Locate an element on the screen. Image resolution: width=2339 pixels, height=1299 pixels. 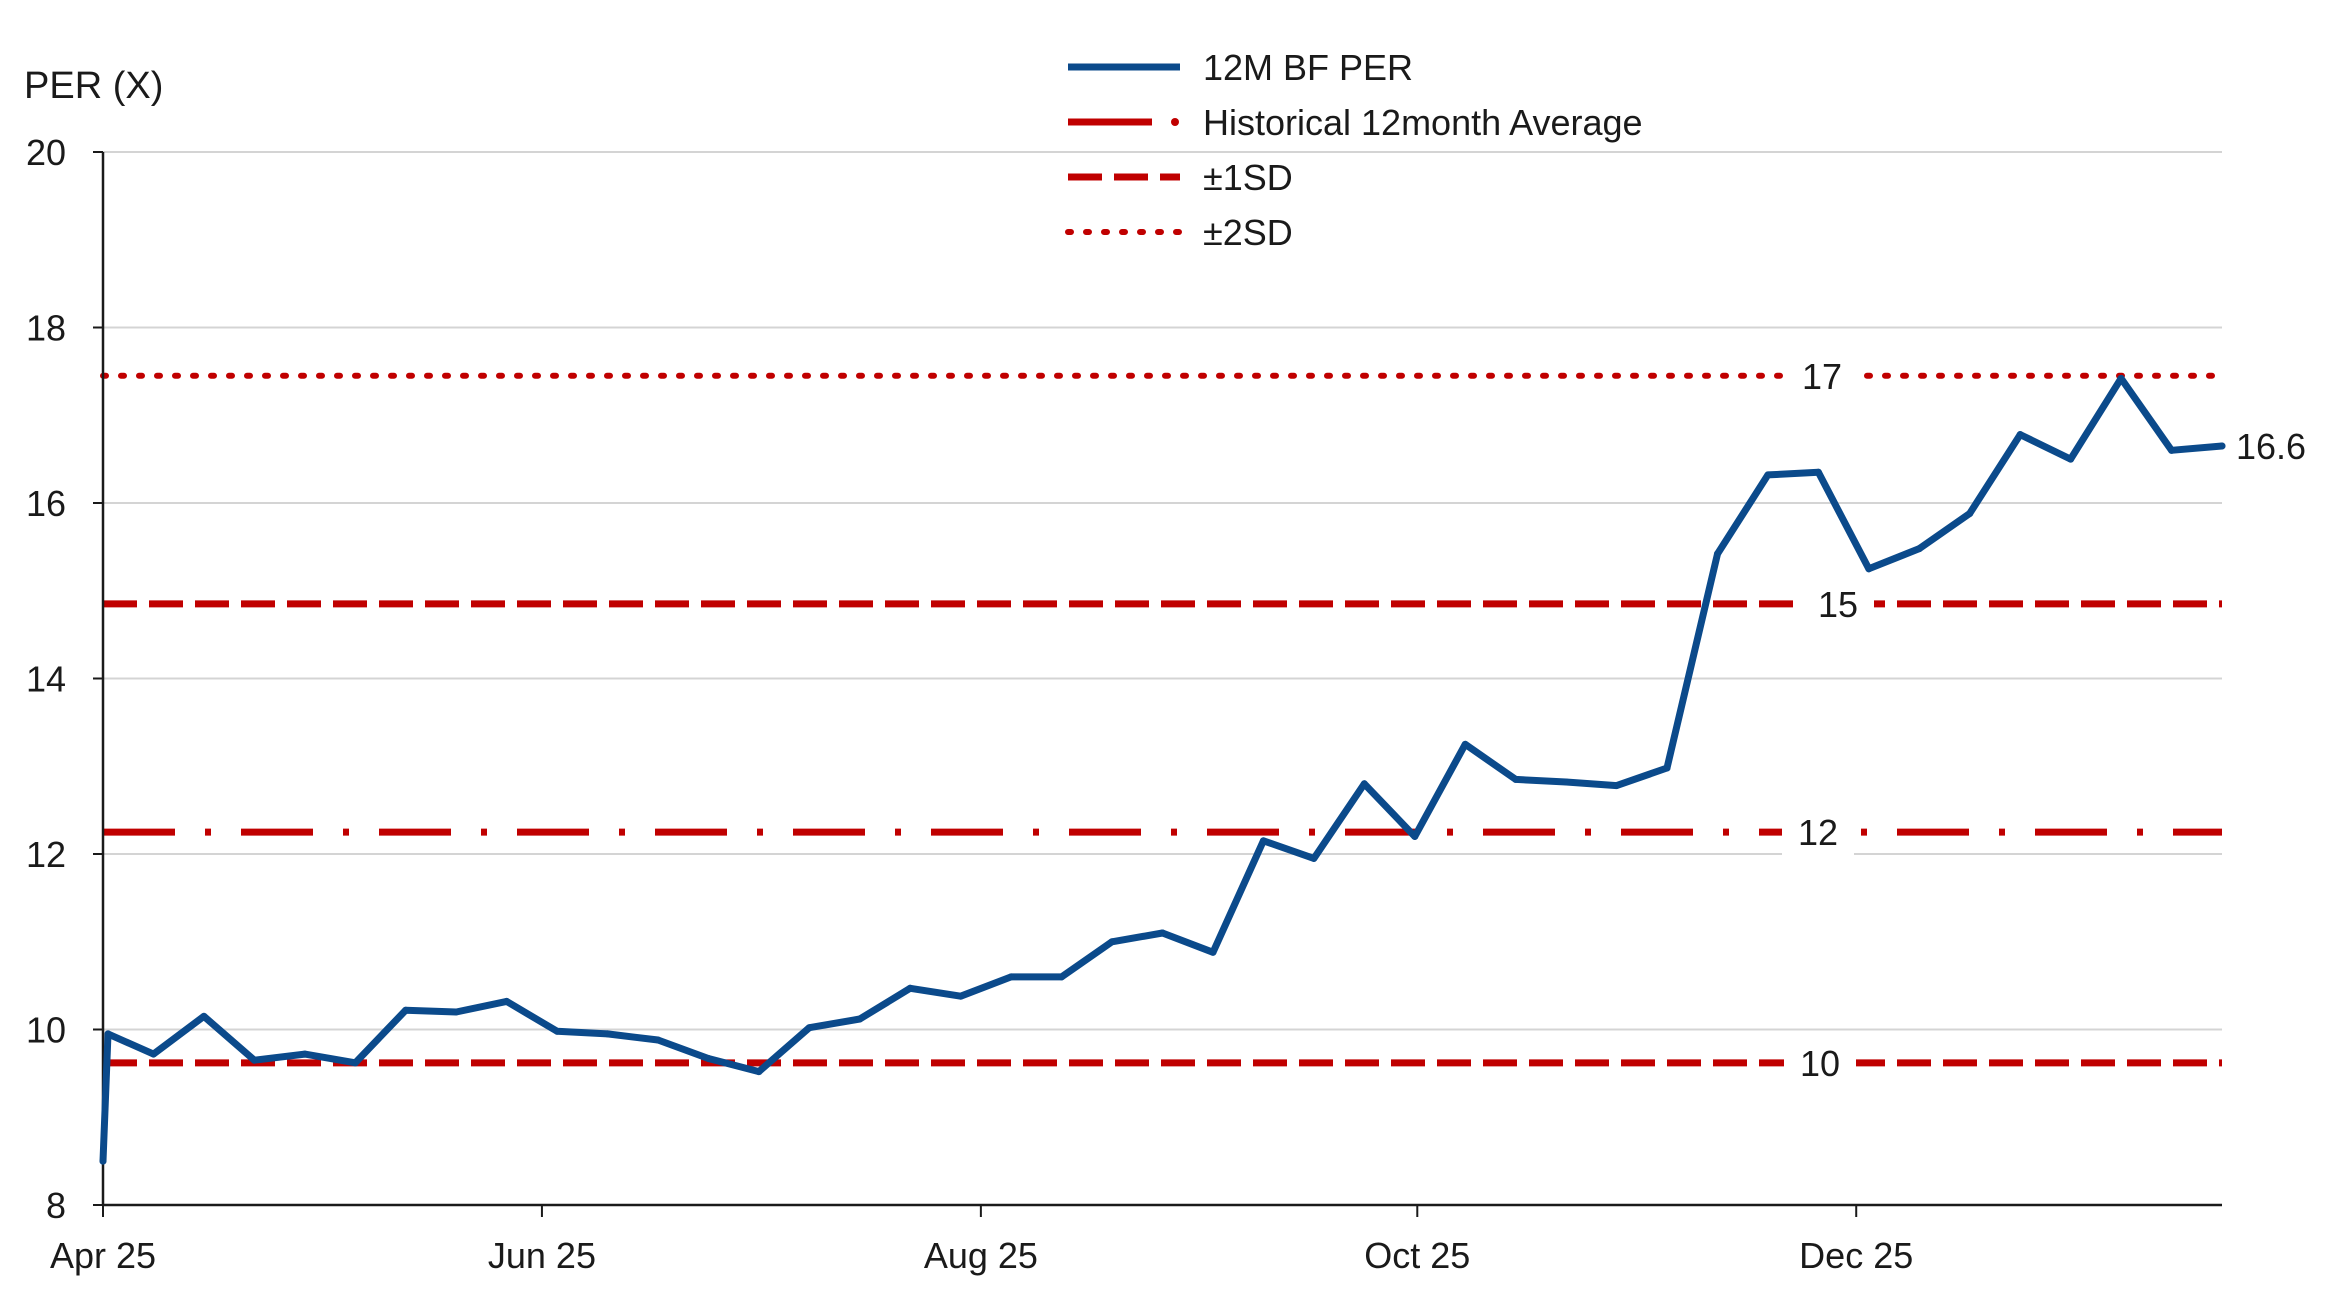
end-value-label: 16.6 is located at coordinates (2271, 446).